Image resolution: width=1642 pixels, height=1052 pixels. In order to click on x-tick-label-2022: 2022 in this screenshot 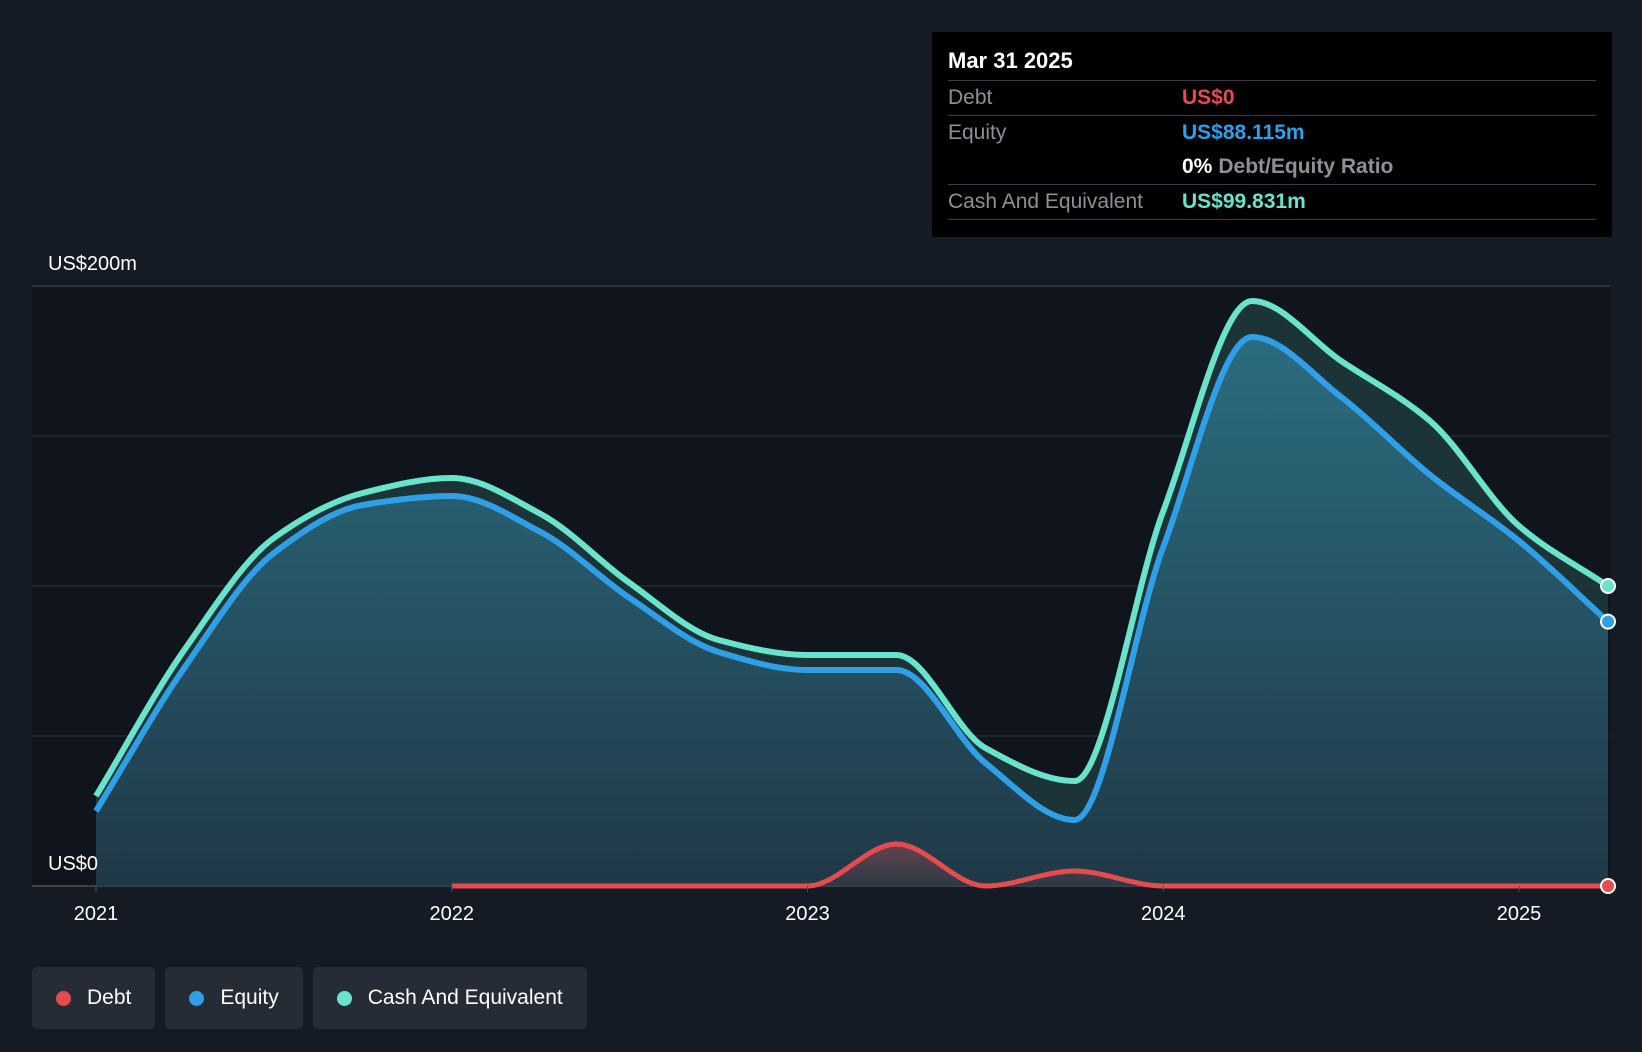, I will do `click(452, 914)`.